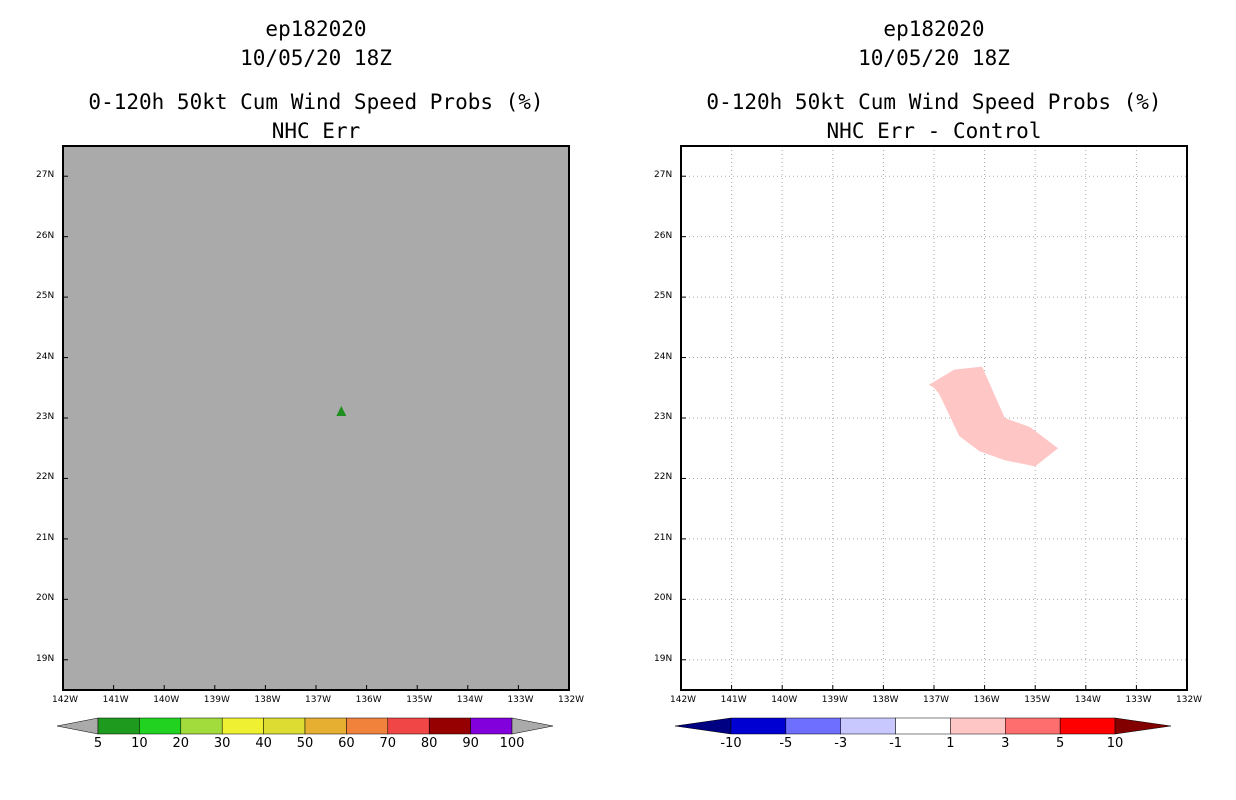 The width and height of the screenshot is (1236, 800). I want to click on right-xtick-label-137W: 137W, so click(936, 700).